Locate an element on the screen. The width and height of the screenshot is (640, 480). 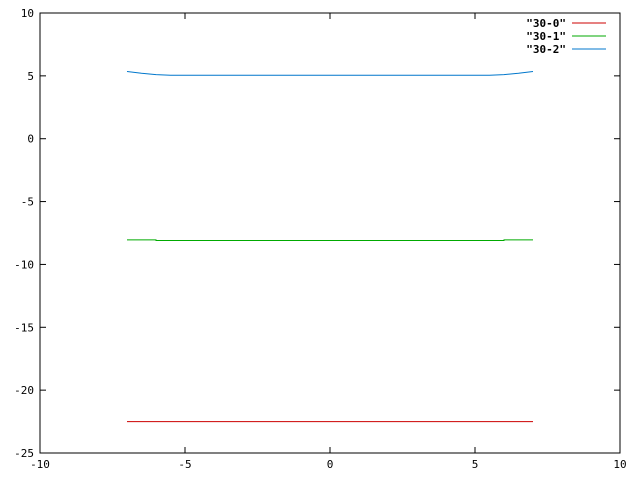
y-tick-label: -20 is located at coordinates (24, 390).